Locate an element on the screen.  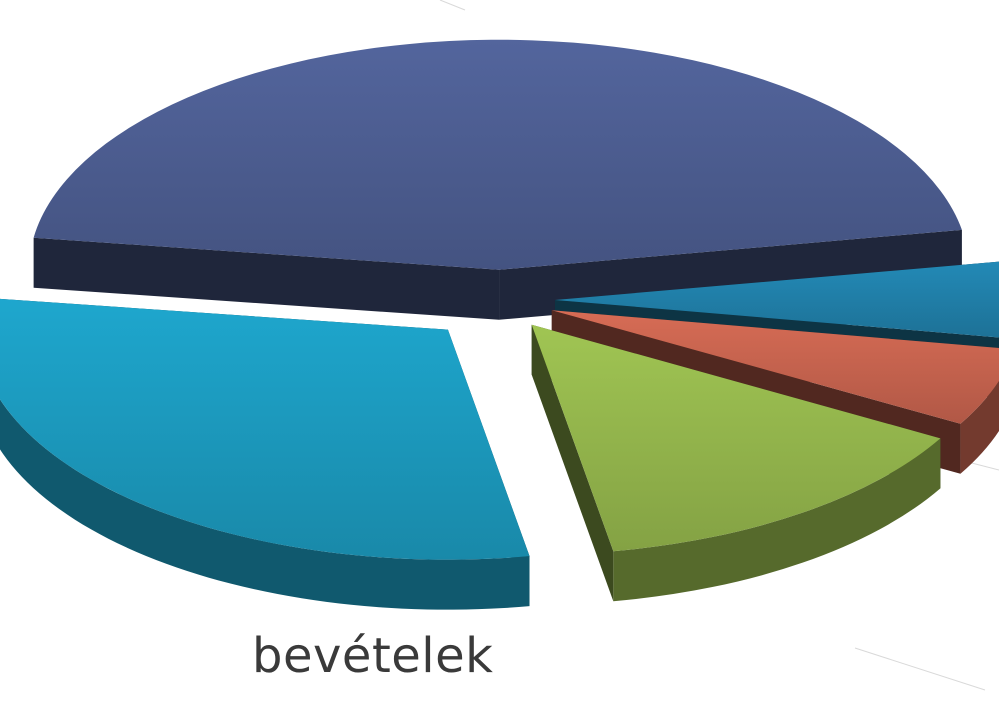
slice-2-top is located at coordinates (777, 299).